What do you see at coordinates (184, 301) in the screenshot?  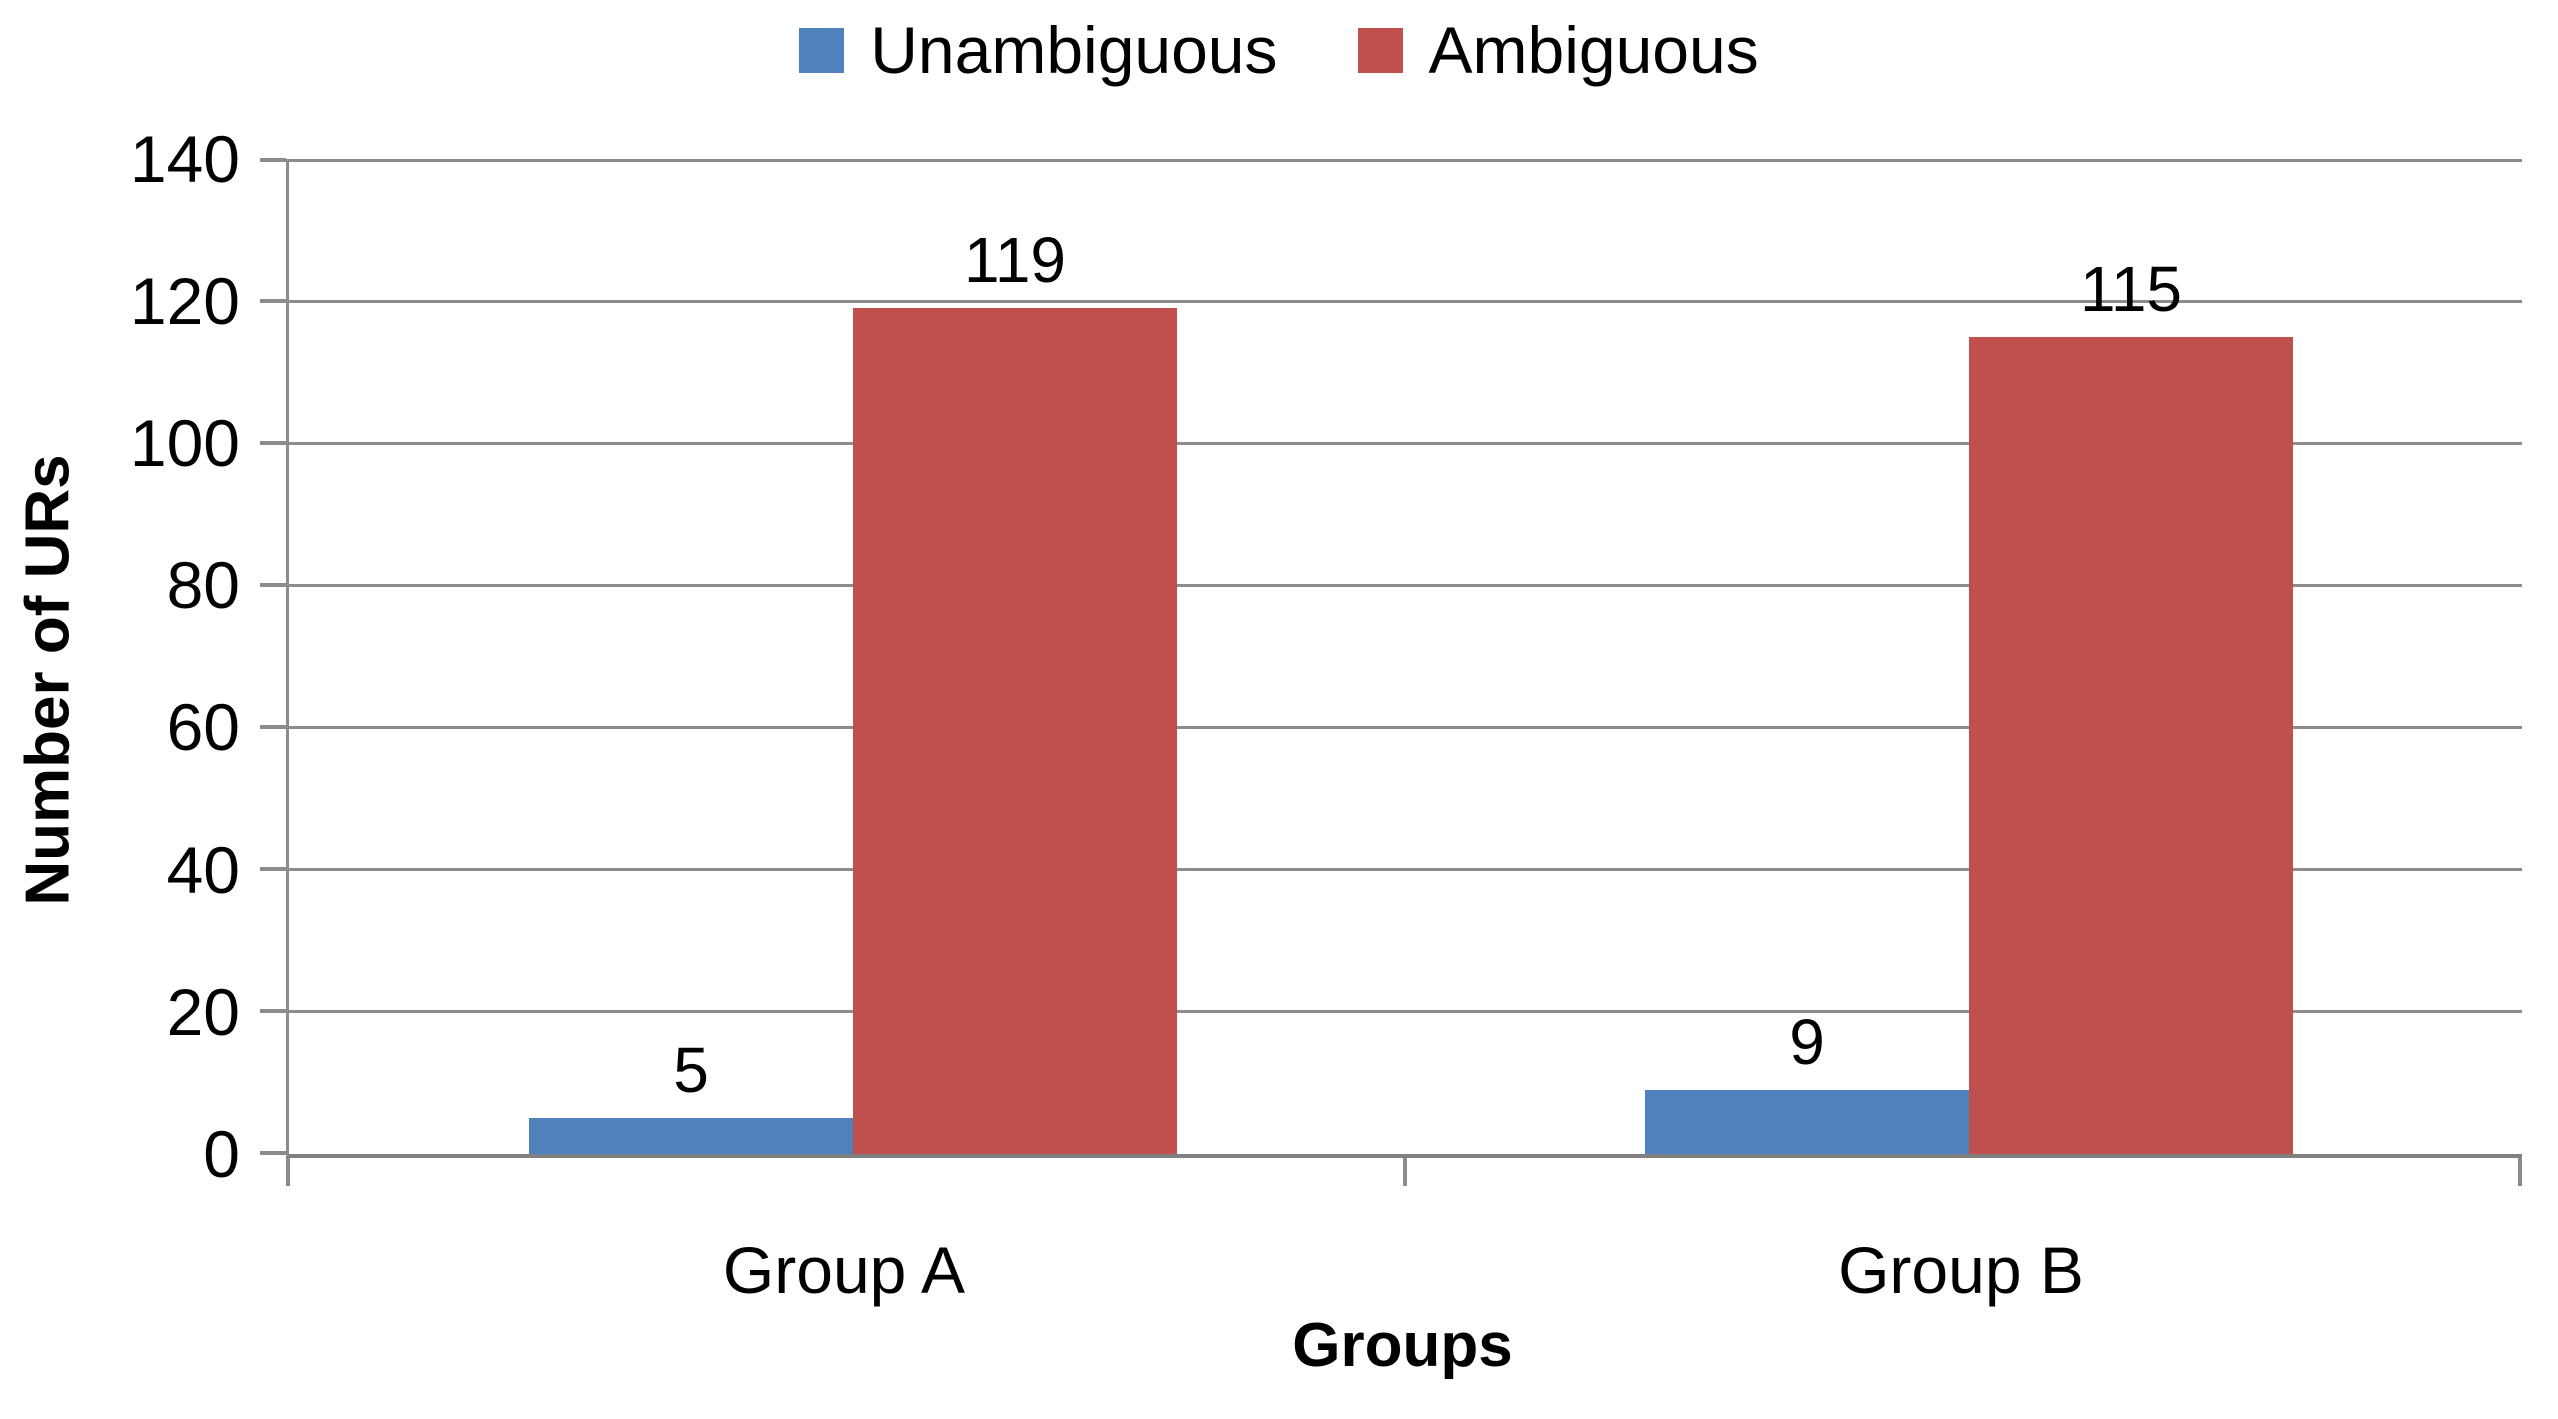 I see `y-tick-label: 120` at bounding box center [184, 301].